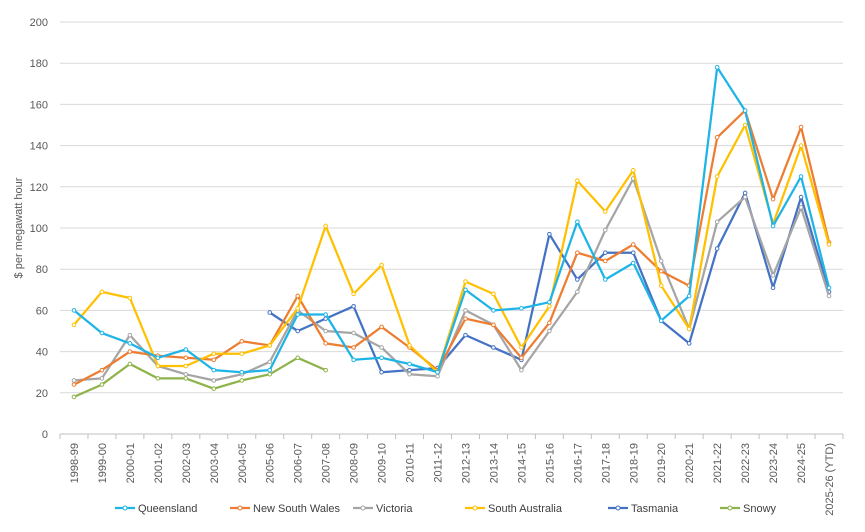 This screenshot has height=532, width=865. What do you see at coordinates (383, 463) in the screenshot?
I see `x-tick-label: 2009-10` at bounding box center [383, 463].